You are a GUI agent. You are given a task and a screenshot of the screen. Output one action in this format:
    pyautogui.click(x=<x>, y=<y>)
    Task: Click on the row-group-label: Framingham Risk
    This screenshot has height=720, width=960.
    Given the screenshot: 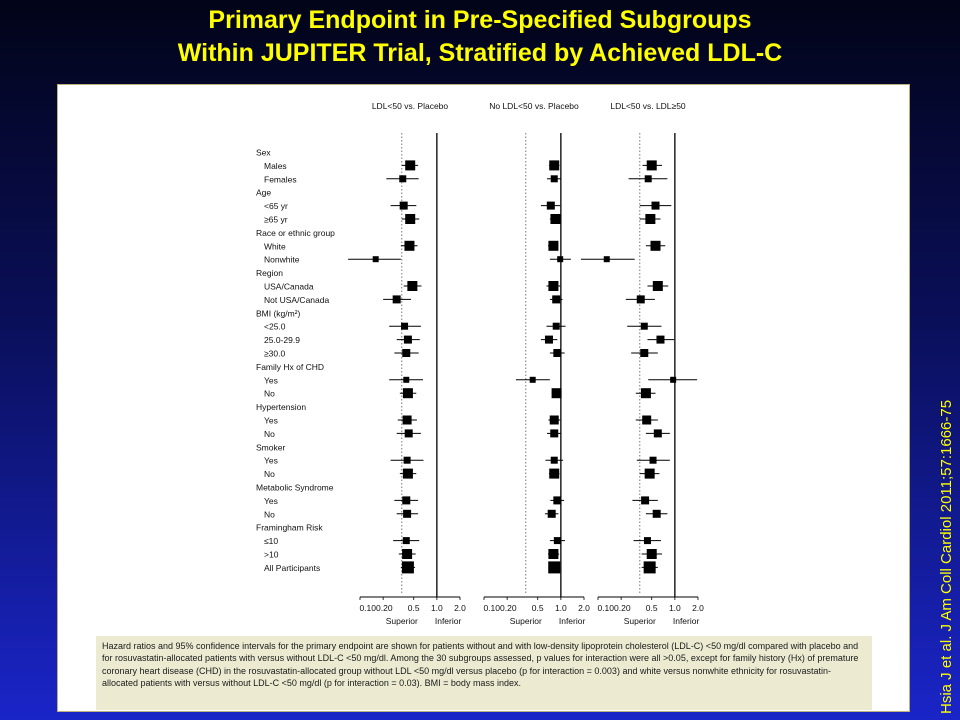 What is the action you would take?
    pyautogui.click(x=289, y=528)
    